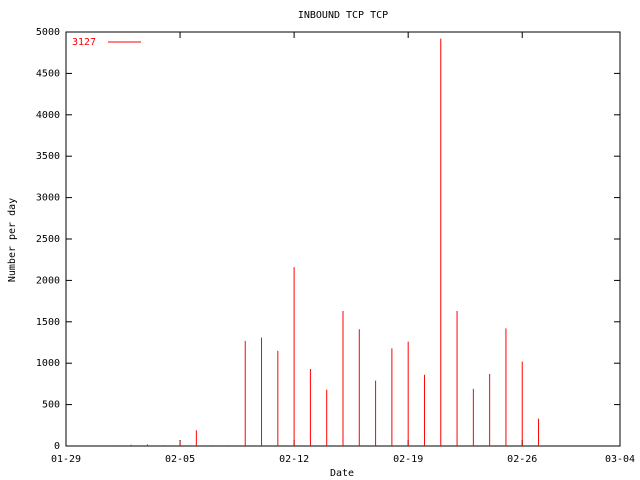  What do you see at coordinates (522, 459) in the screenshot?
I see `x-tick-label: 02-26` at bounding box center [522, 459].